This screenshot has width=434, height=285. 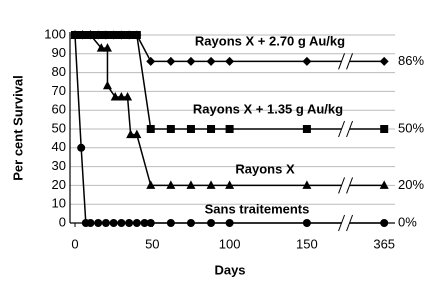 What do you see at coordinates (59, 109) in the screenshot?
I see `y-tick-label: 60` at bounding box center [59, 109].